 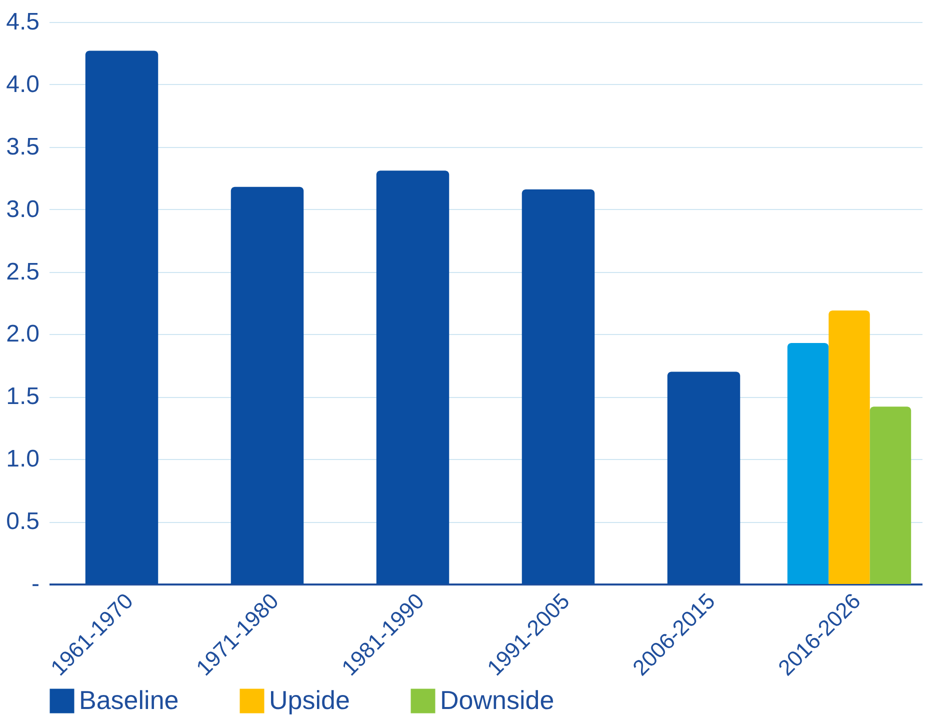 What do you see at coordinates (497, 700) in the screenshot?
I see `legend-label: Downside` at bounding box center [497, 700].